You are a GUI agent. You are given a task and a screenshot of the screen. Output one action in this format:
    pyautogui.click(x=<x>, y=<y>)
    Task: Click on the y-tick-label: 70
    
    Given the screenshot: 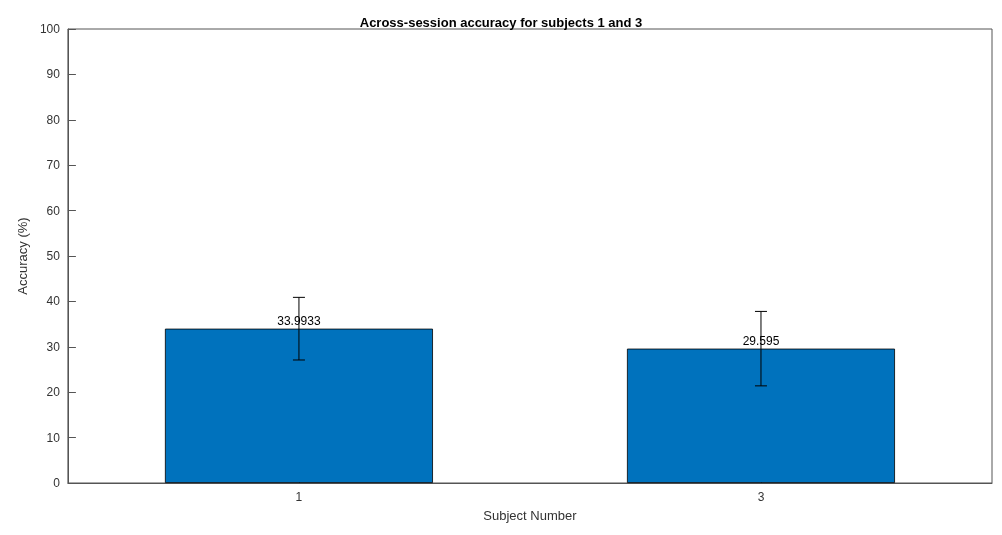 What is the action you would take?
    pyautogui.click(x=53, y=165)
    